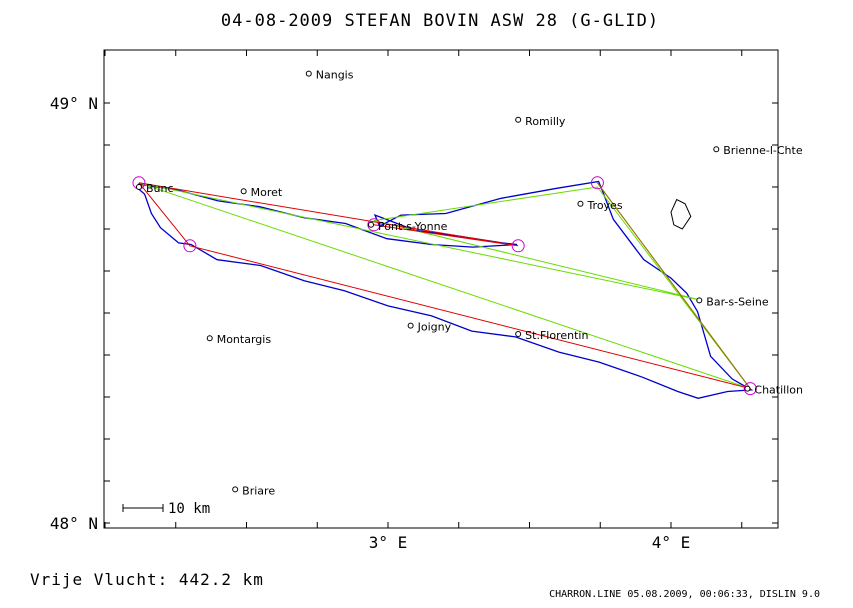 This screenshot has width=853, height=608. I want to click on town-label: Moret, so click(267, 192).